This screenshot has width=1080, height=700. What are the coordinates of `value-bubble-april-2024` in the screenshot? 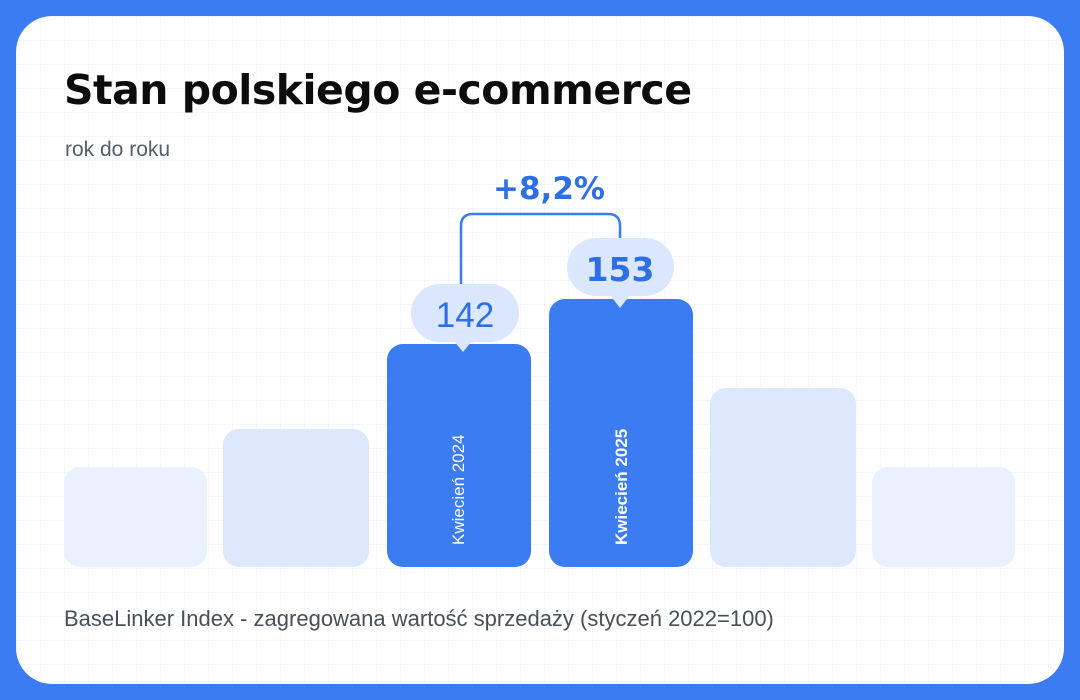 It's located at (465, 318).